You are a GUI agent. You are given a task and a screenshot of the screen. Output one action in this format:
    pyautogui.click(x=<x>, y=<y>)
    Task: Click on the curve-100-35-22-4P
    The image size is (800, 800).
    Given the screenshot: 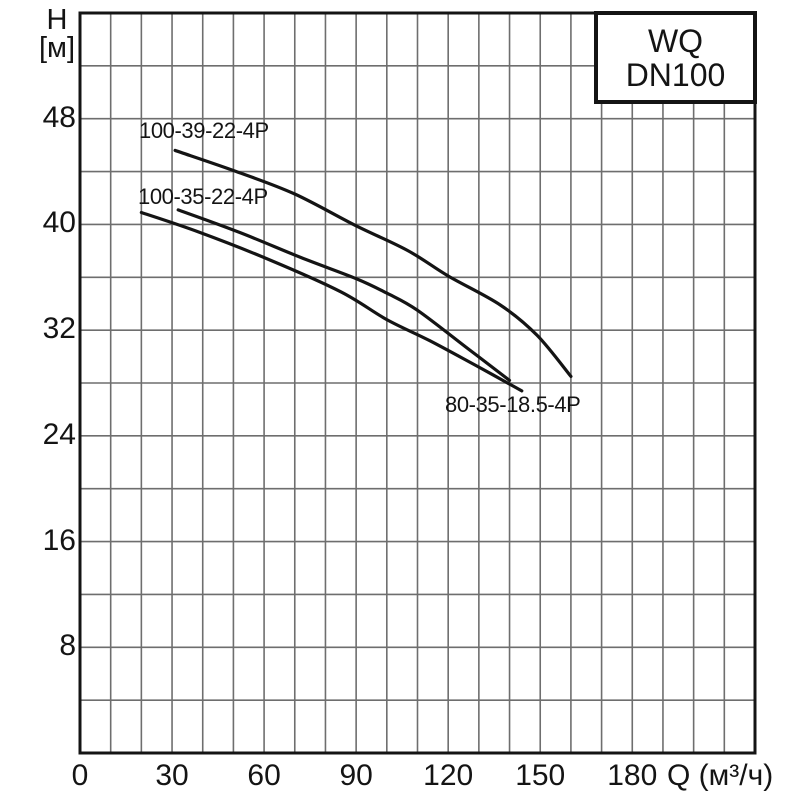 What is the action you would take?
    pyautogui.click(x=344, y=295)
    